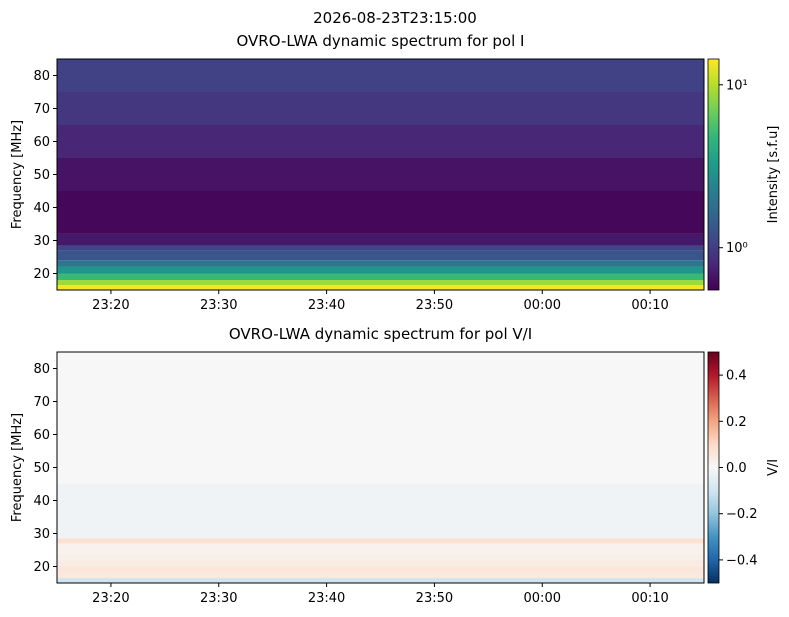 The image size is (789, 617). I want to click on chart-title: OVRO-LWA dynamic spectrum for pol V/I, so click(380, 334).